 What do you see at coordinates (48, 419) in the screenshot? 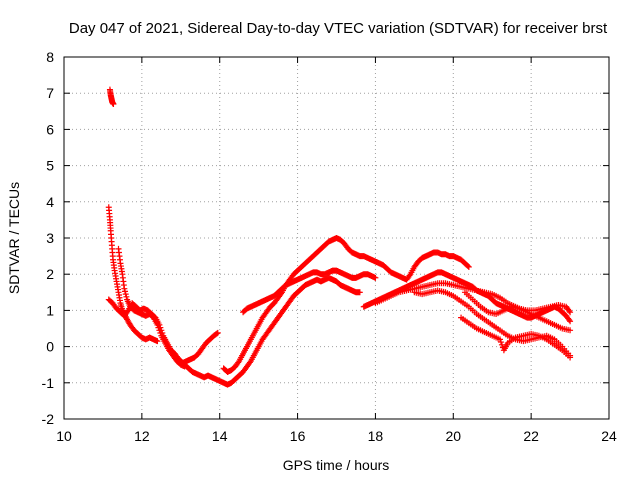
I see `y-tick-label: -2` at bounding box center [48, 419].